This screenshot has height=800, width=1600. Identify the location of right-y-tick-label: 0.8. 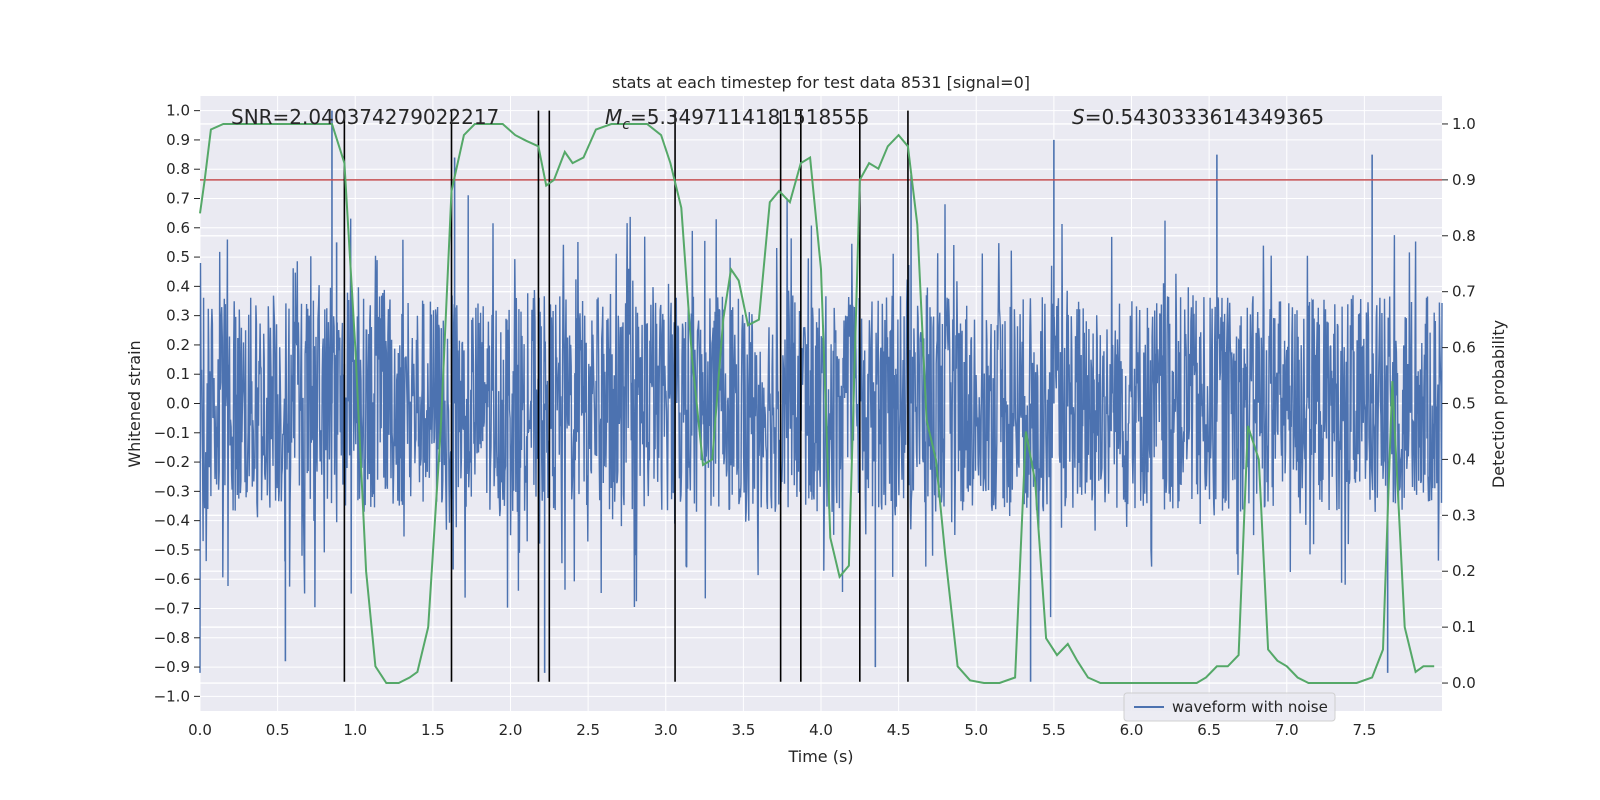
(1464, 236).